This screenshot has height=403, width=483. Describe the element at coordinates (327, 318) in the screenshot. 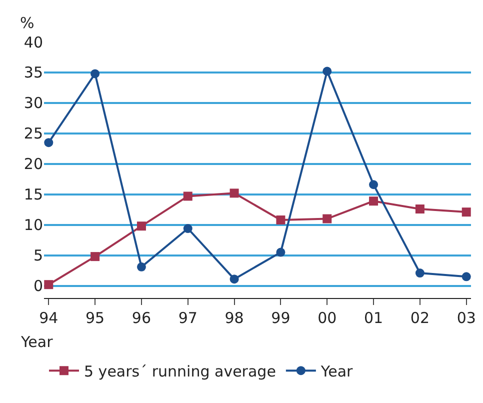

I see `x-tick-label: 00` at that location.